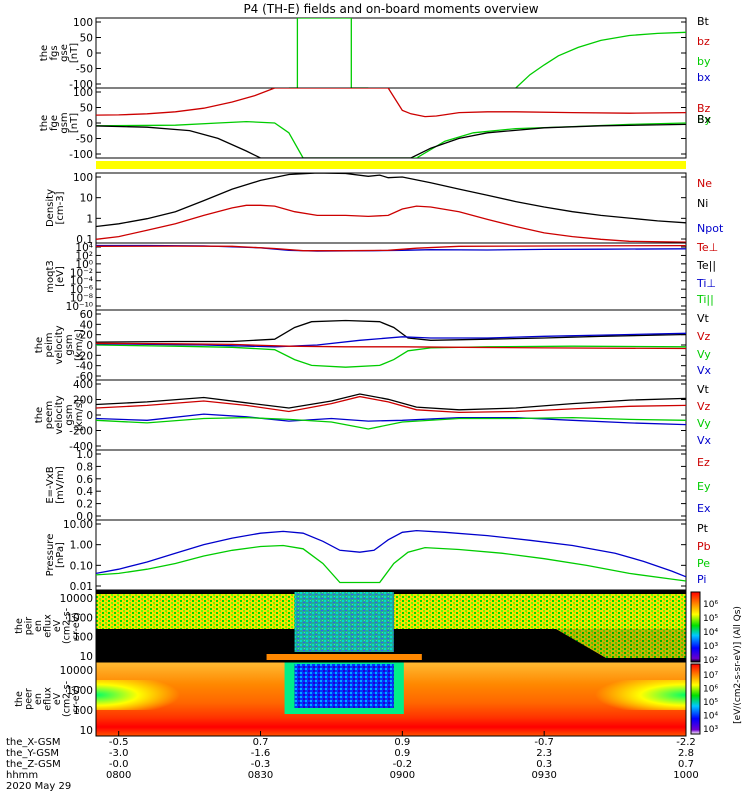 This screenshot has height=804, width=750. What do you see at coordinates (79, 307) in the screenshot?
I see `y-tick-label: 10⁻¹⁰` at bounding box center [79, 307].